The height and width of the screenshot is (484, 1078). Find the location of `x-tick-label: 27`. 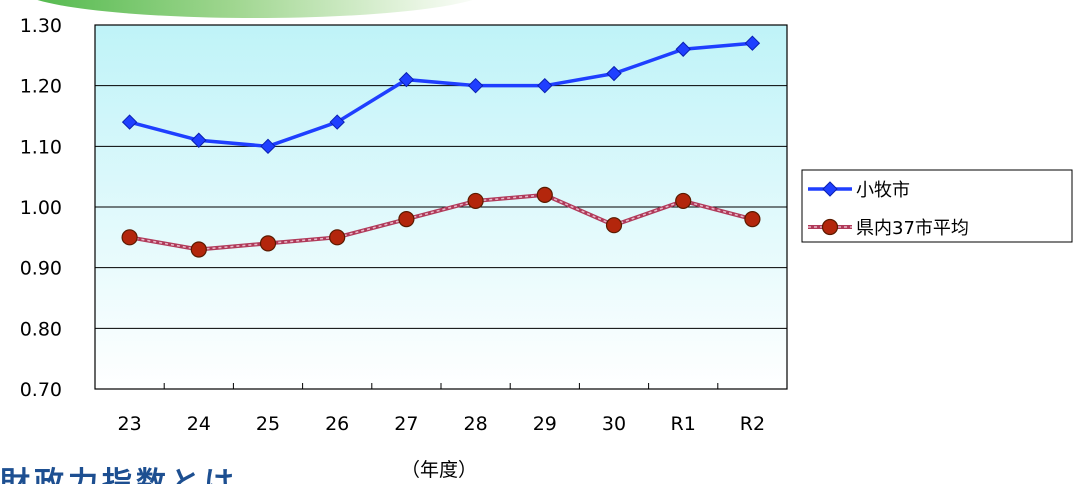

x-tick-label: 27 is located at coordinates (406, 424).